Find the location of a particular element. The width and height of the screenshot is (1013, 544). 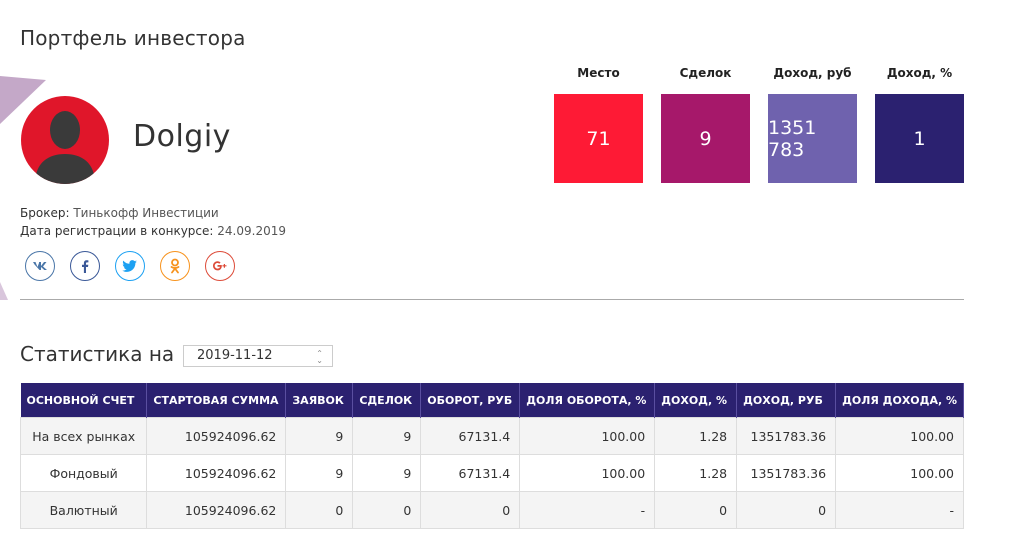

broker-label: Брокер: is located at coordinates (45, 213).